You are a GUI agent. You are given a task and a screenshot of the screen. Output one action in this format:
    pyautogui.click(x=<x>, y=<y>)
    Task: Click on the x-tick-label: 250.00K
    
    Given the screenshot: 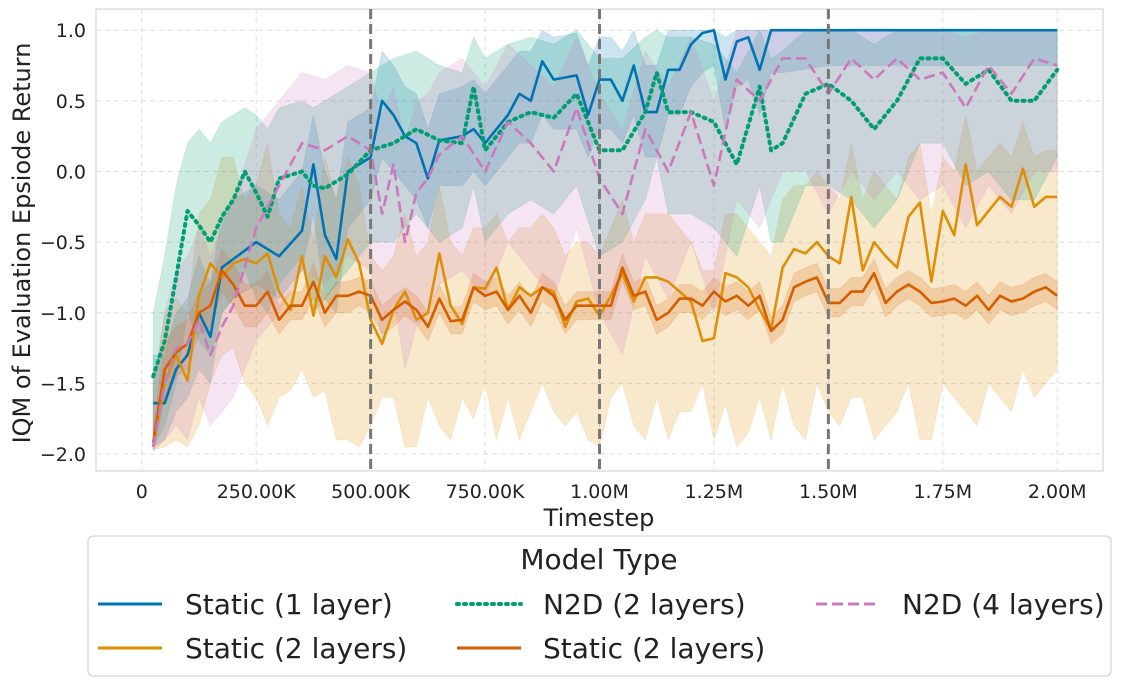 What is the action you would take?
    pyautogui.click(x=256, y=492)
    